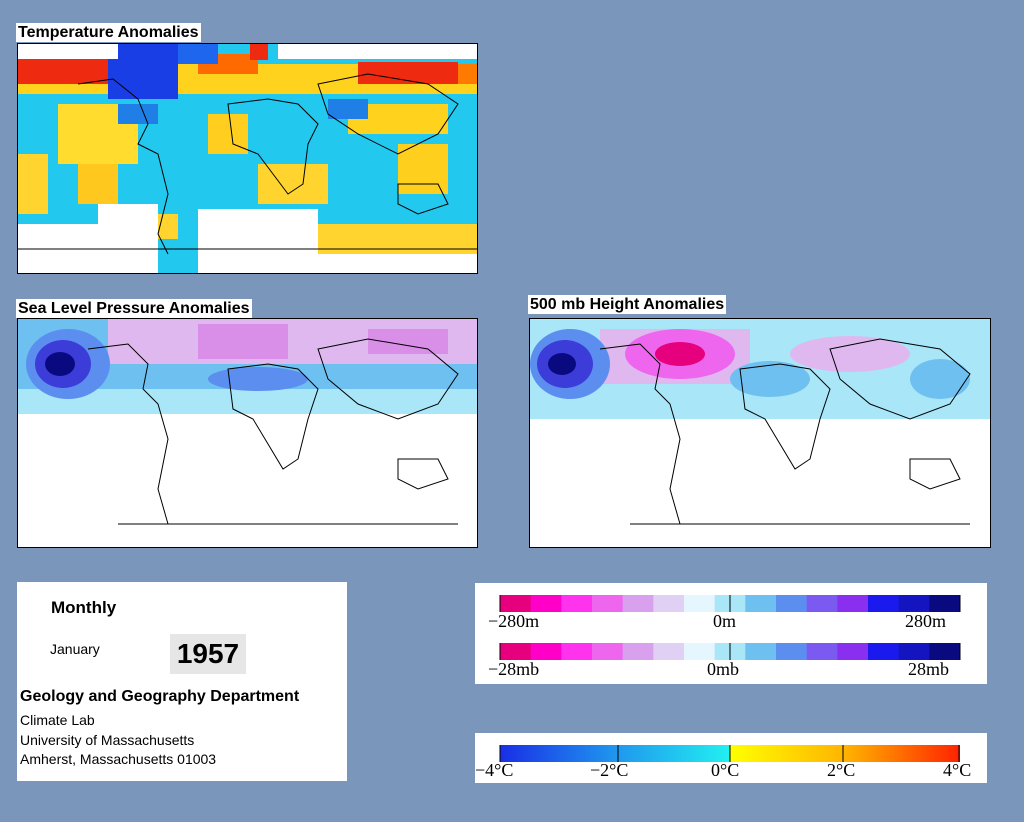  I want to click on pressure-scale-max: 28mb, so click(929, 669).